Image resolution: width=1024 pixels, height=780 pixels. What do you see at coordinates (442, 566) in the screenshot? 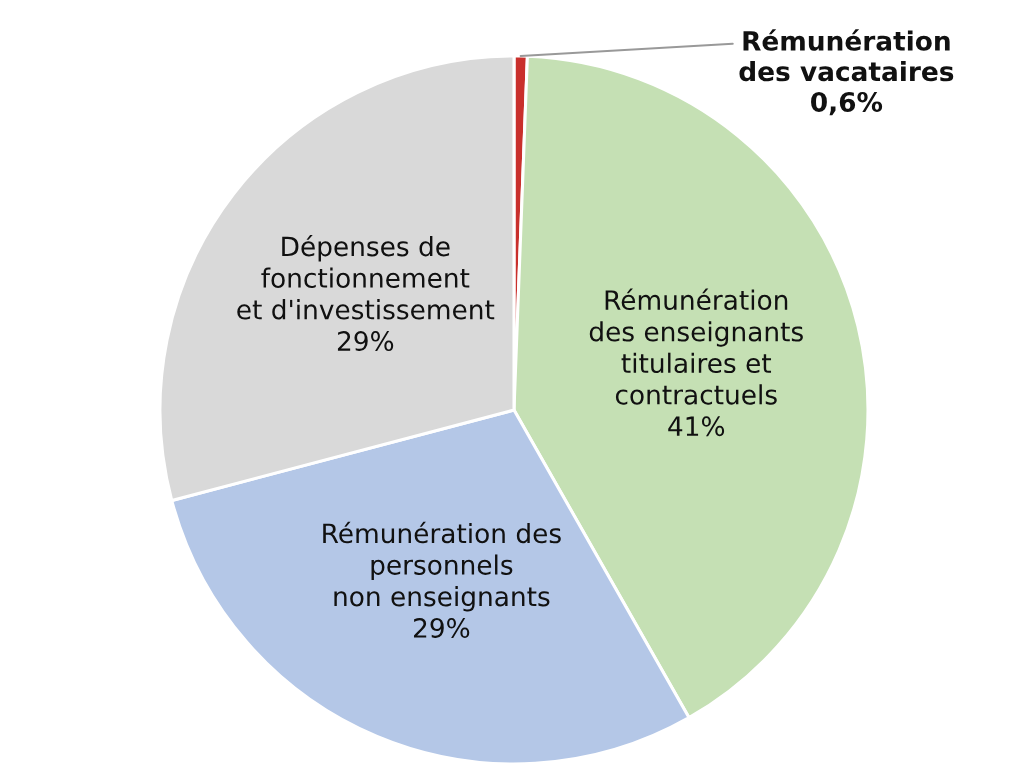
I see `slice-label: Rémunération des personnels non enseignants` at bounding box center [442, 566].